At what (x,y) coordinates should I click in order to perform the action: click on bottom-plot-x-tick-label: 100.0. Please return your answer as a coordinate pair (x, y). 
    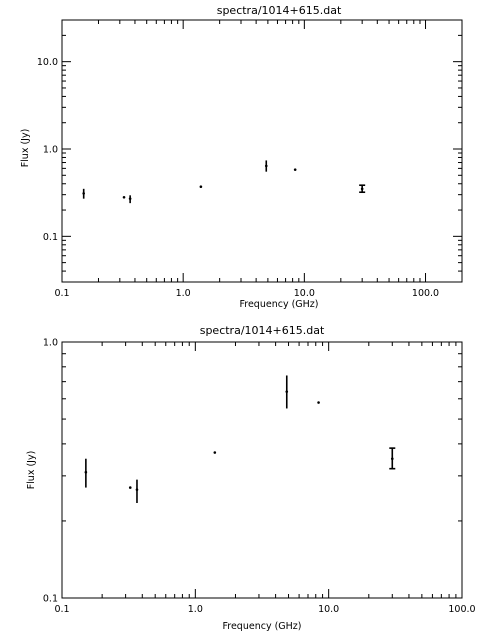
    Looking at the image, I should click on (461, 609).